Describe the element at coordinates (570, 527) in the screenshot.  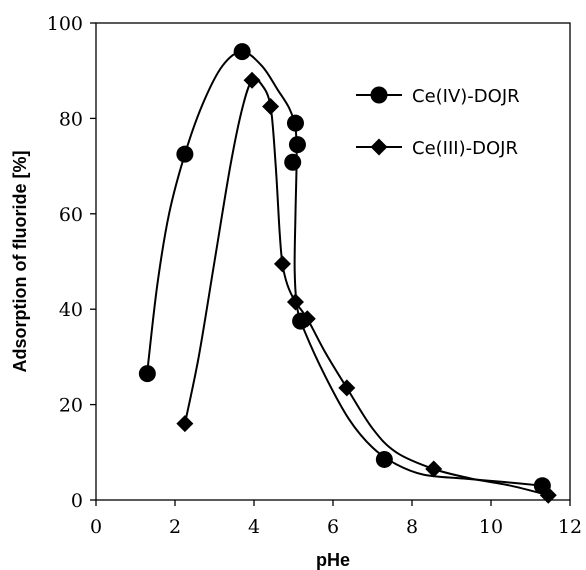
I see `x-tick-label: 12` at that location.